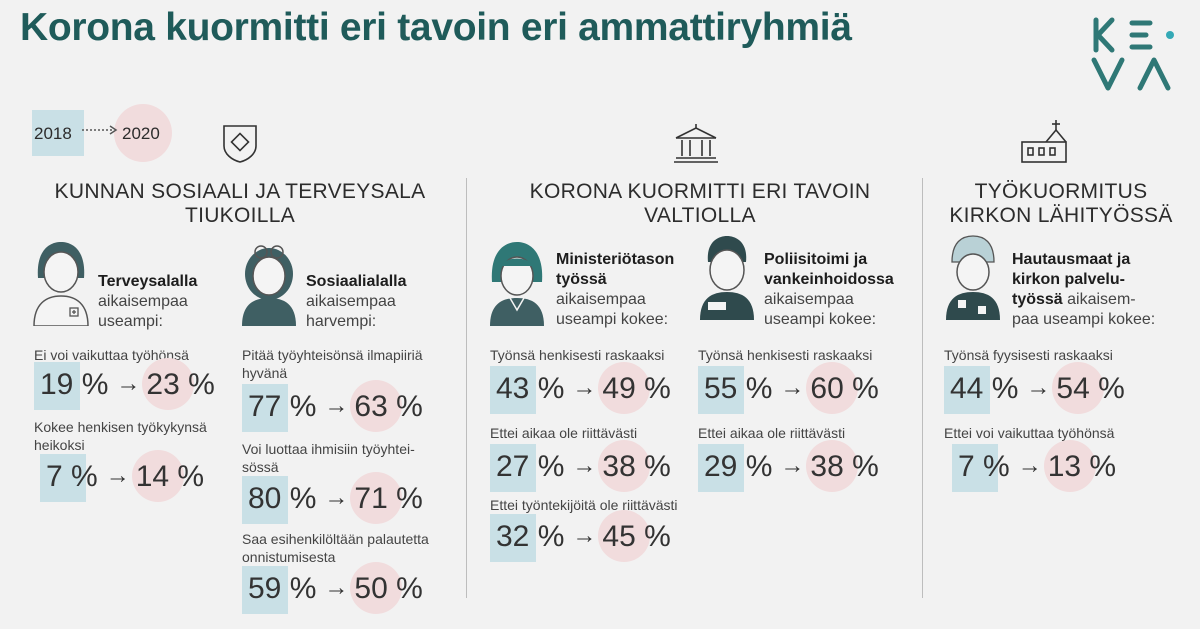 The image size is (1200, 629). Describe the element at coordinates (700, 203) in the screenshot. I see `section-heading-state: KORONA KUORMITTI ERI TAVOIN VALTIOLLA` at that location.